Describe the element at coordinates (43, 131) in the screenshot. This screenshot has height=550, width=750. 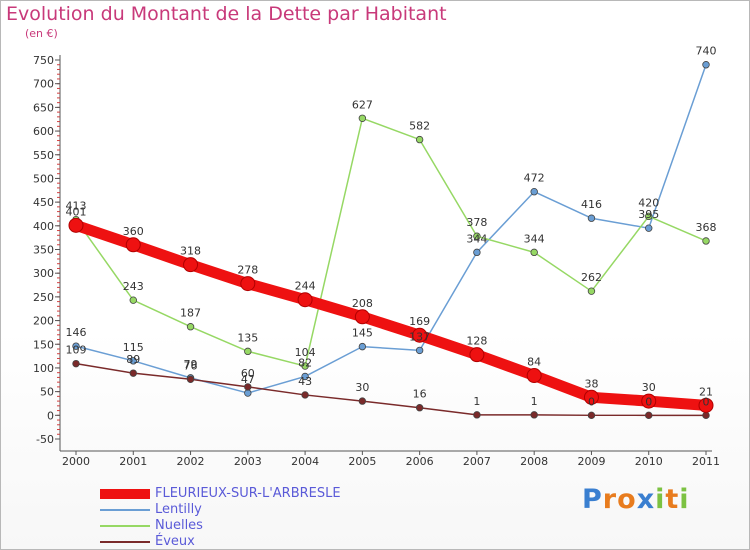
I see `y-tick-label: 600` at that location.